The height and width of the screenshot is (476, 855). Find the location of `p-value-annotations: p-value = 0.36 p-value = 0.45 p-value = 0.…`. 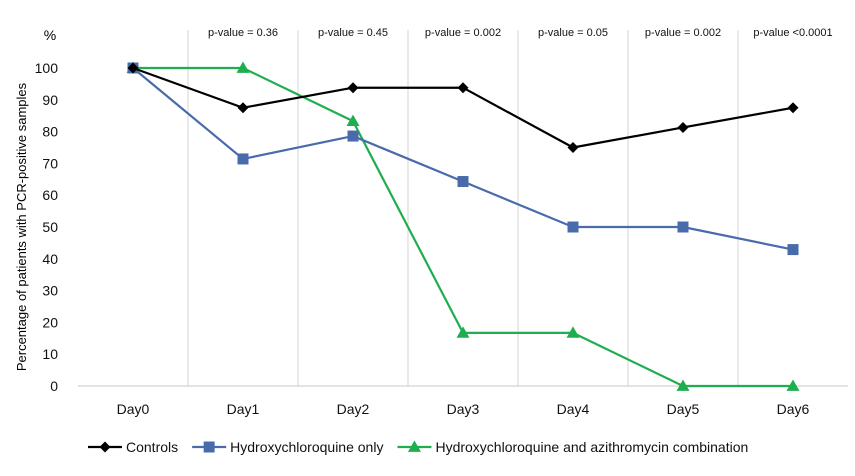

p-value-annotations: p-value = 0.36 p-value = 0.45 p-value = 0.… is located at coordinates (520, 33).